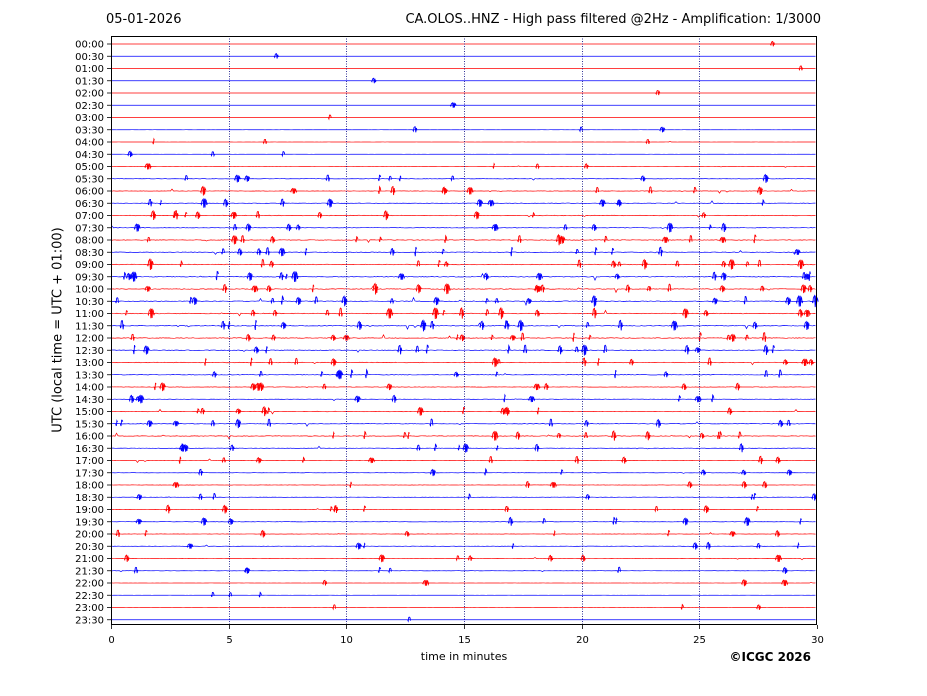 The width and height of the screenshot is (927, 696). I want to click on row-label: 18:00, so click(89, 486).